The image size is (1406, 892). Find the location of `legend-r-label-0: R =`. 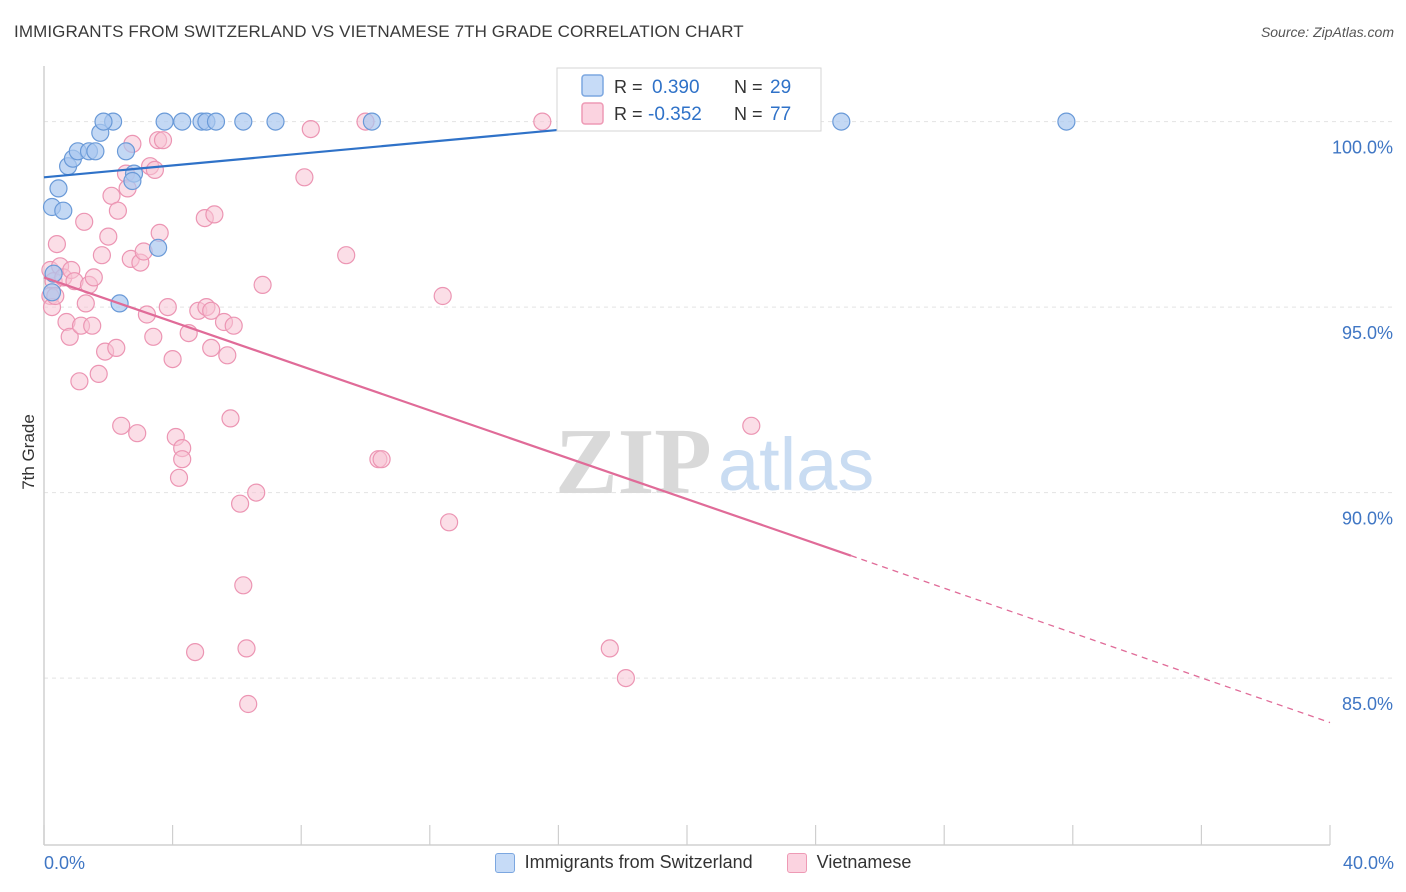

legend-r-label-0: R = is located at coordinates (628, 87).